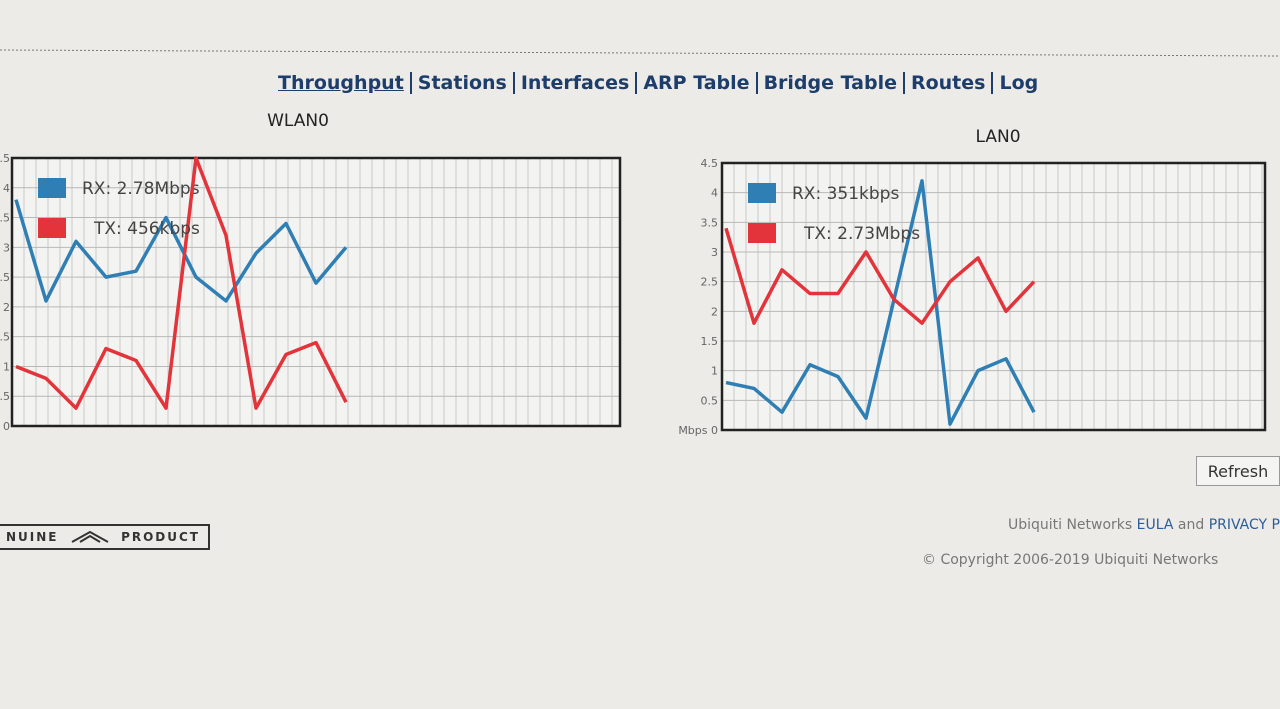 Image resolution: width=1280 pixels, height=709 pixels. I want to click on privacy-link: PRIVACY P, so click(1244, 525).